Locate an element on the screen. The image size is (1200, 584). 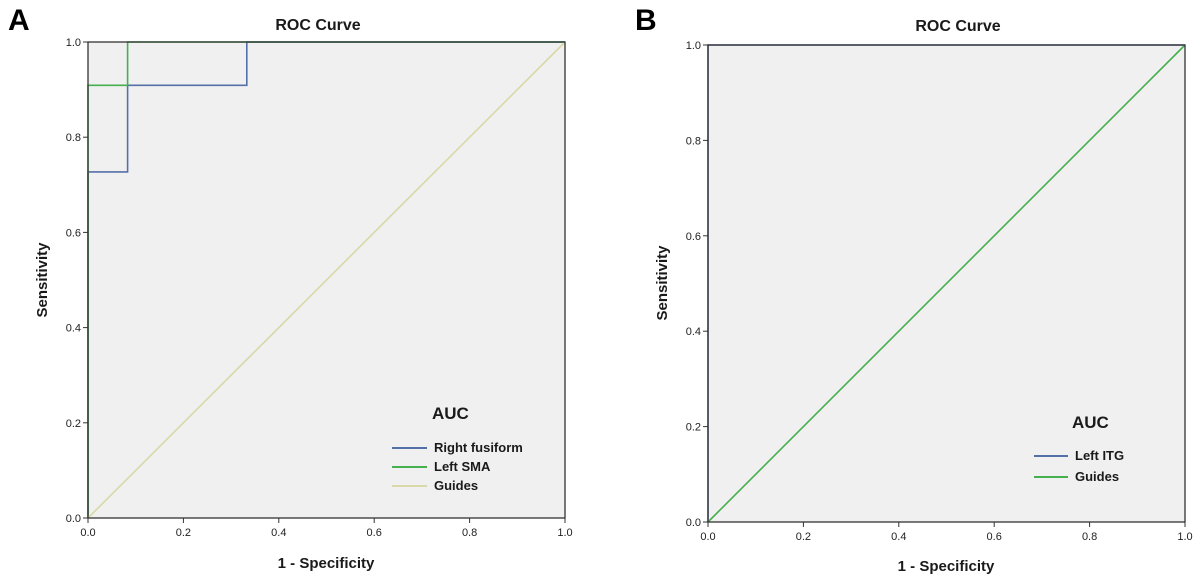
legend-entry: Right fusiform is located at coordinates (478, 447).